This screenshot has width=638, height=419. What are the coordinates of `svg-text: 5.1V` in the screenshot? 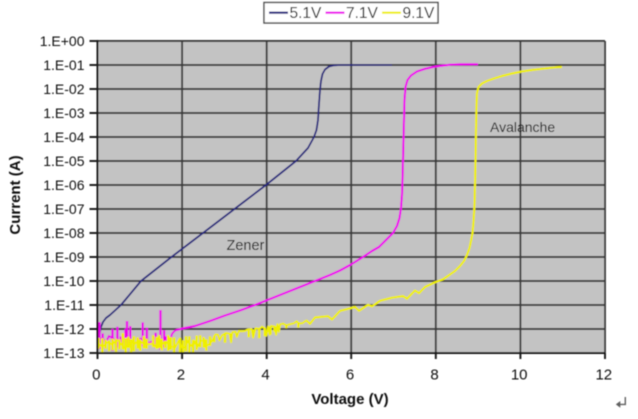 It's located at (306, 13).